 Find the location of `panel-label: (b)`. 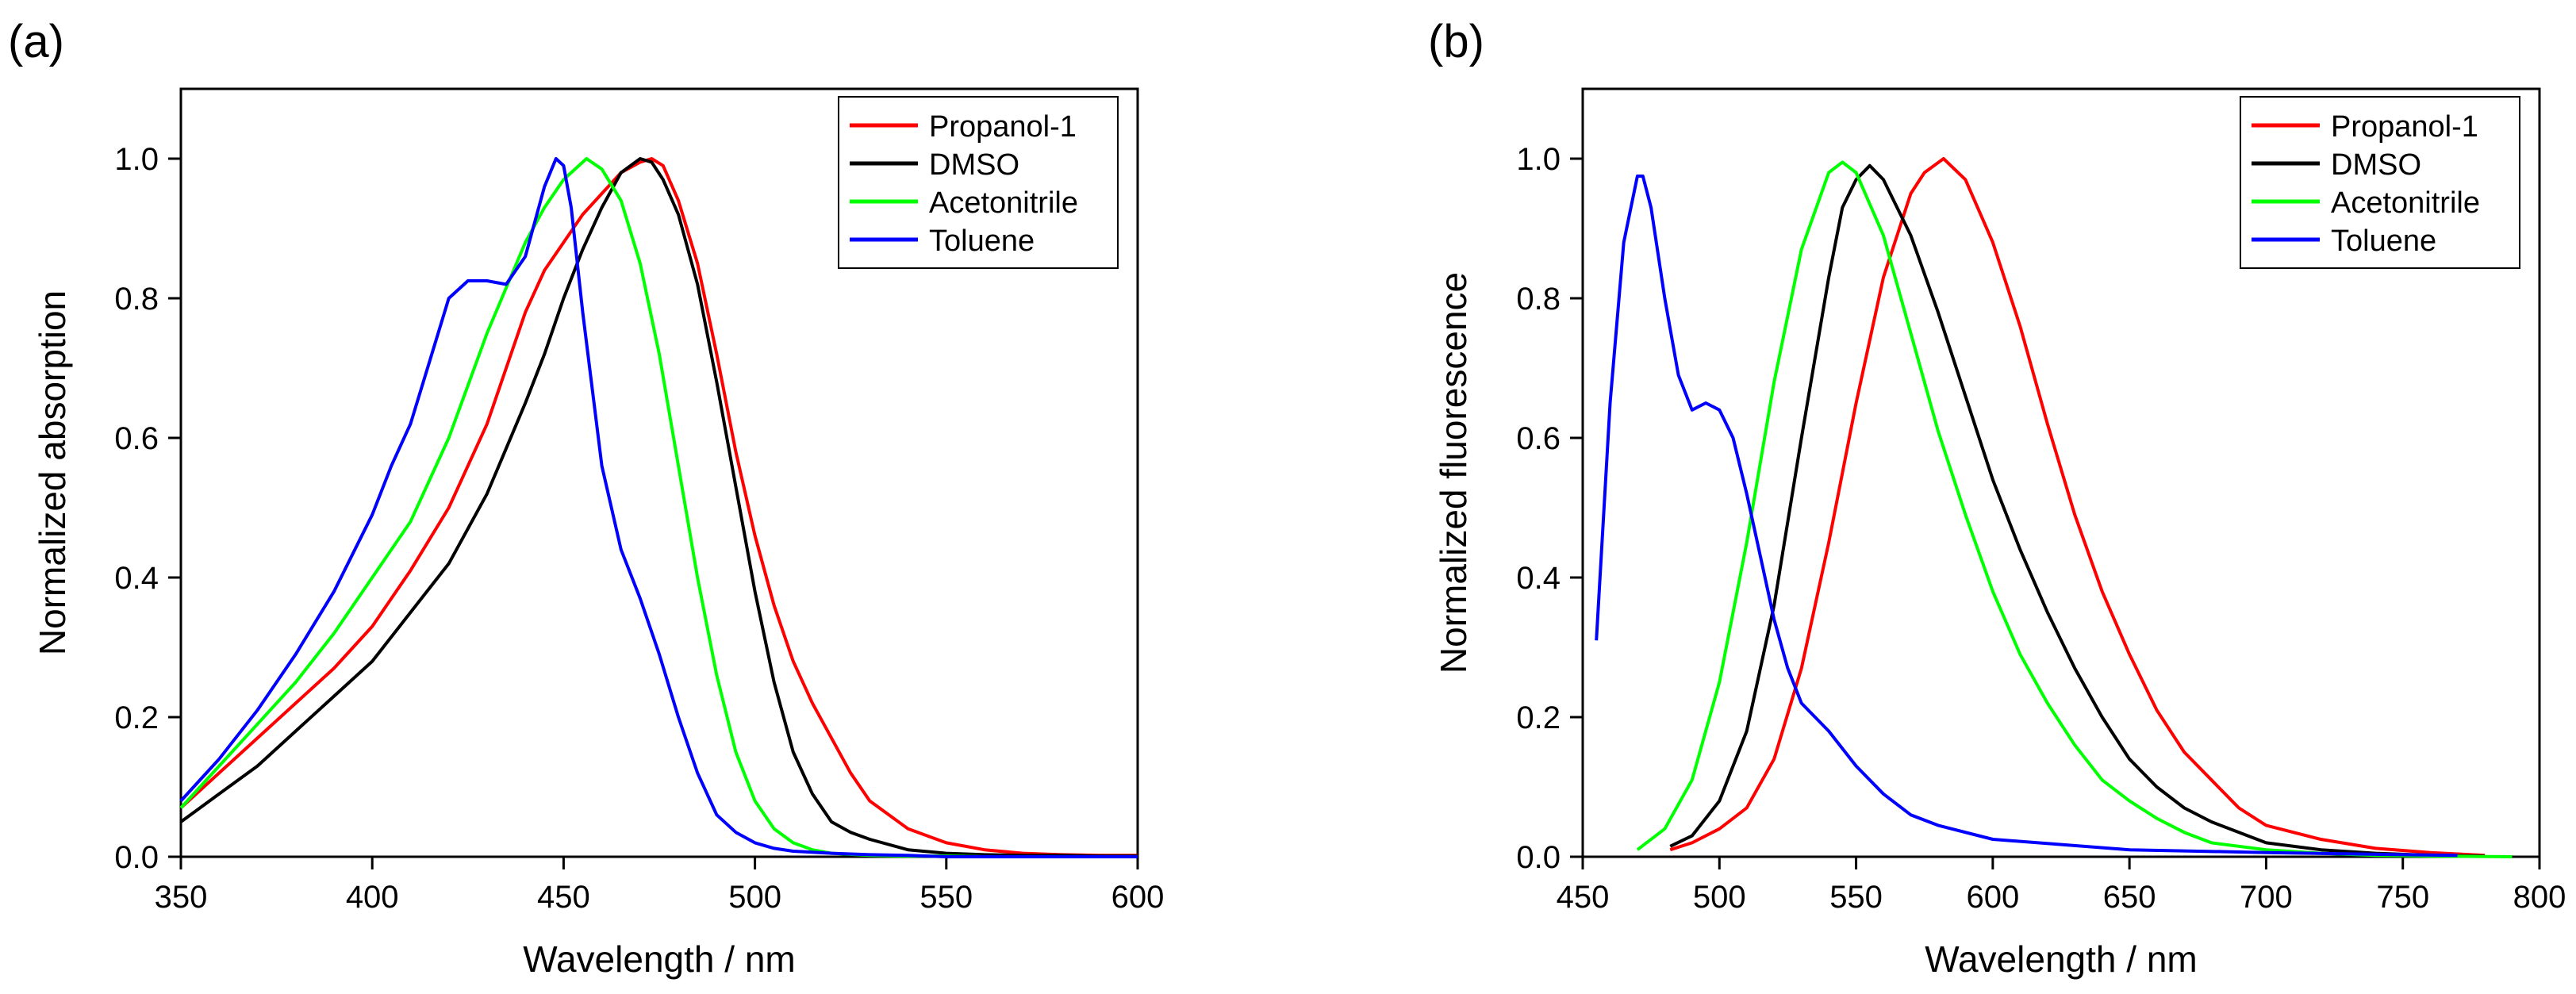

panel-label: (b) is located at coordinates (1456, 42).